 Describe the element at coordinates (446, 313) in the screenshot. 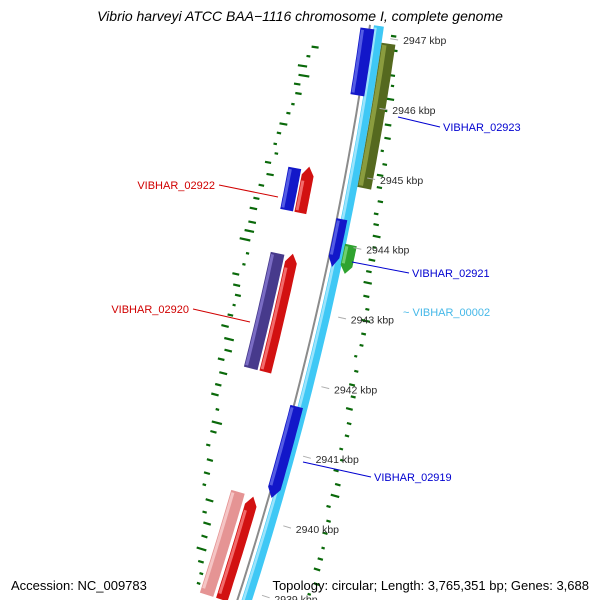

I see `gene-label: ~ VIBHAR_00002` at that location.